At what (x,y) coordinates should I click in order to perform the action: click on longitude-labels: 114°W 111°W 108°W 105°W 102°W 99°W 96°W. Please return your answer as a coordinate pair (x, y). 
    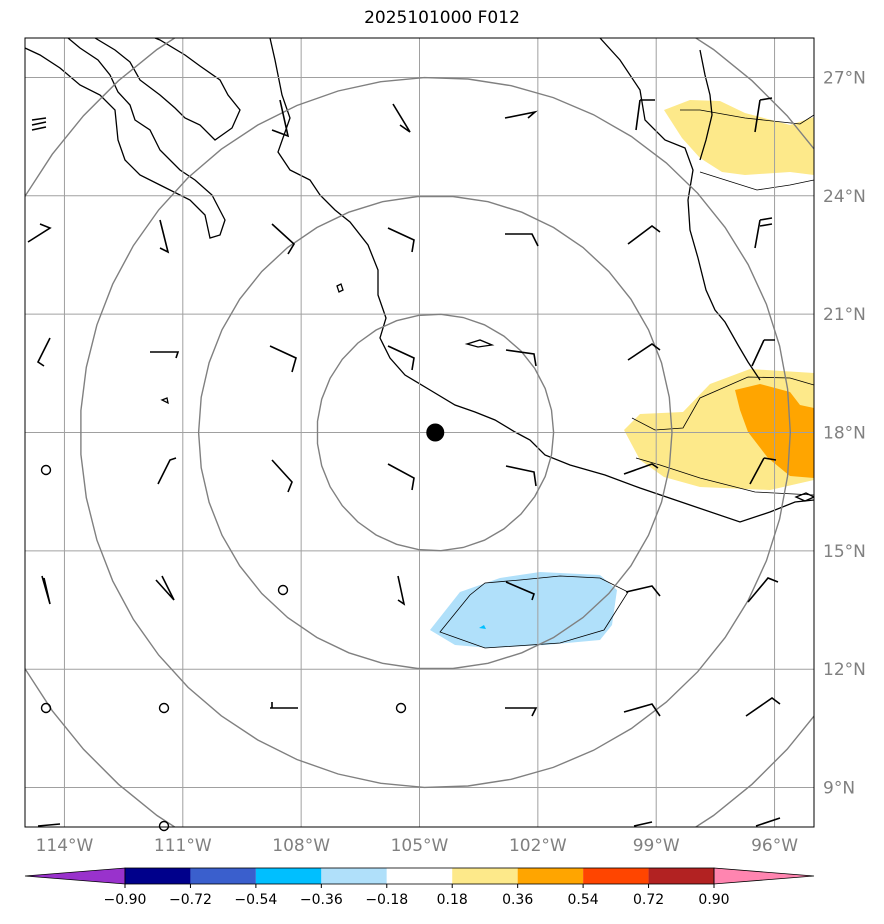
    Looking at the image, I should click on (417, 846).